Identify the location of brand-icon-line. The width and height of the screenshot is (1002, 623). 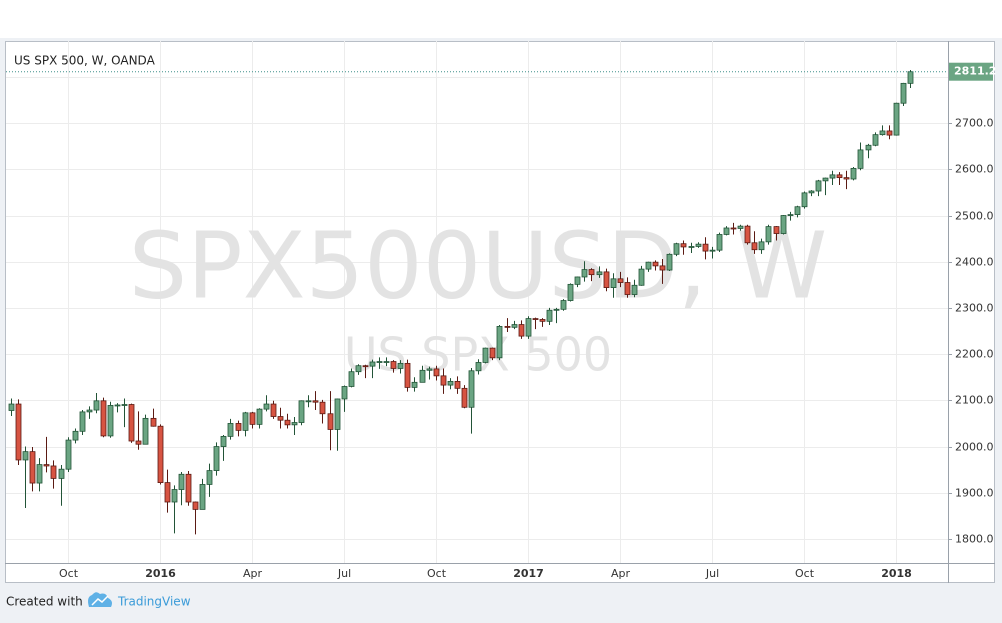
(100, 600).